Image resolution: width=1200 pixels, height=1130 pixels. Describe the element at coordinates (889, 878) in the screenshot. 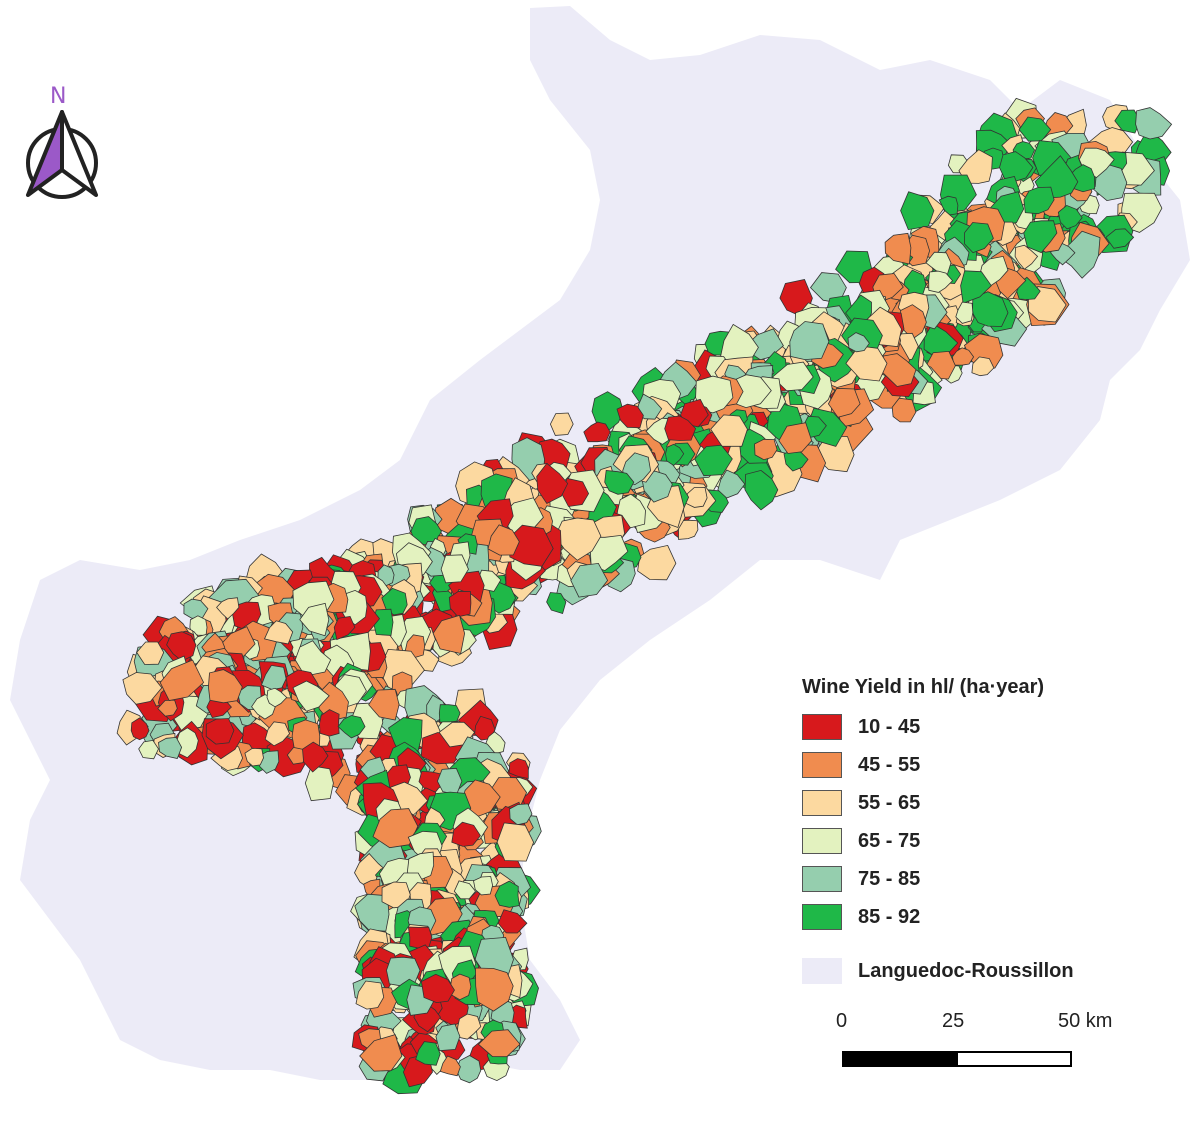

I see `legend-label: 75 - 85` at that location.